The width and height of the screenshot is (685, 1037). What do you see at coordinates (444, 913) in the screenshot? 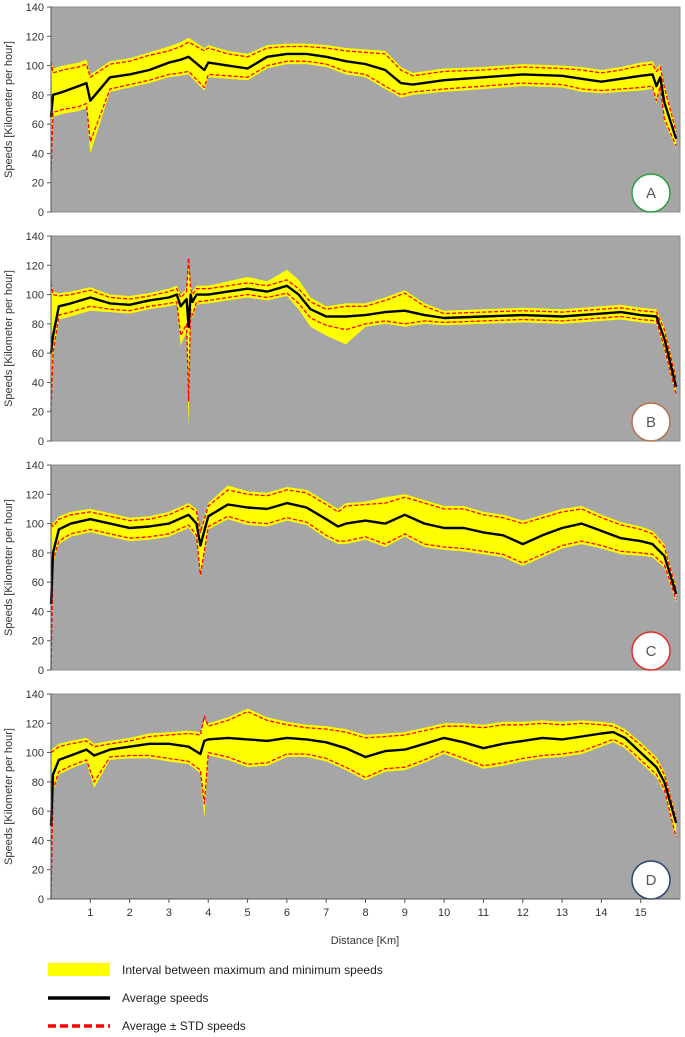
I see `x-tick-label: 10` at bounding box center [444, 913].